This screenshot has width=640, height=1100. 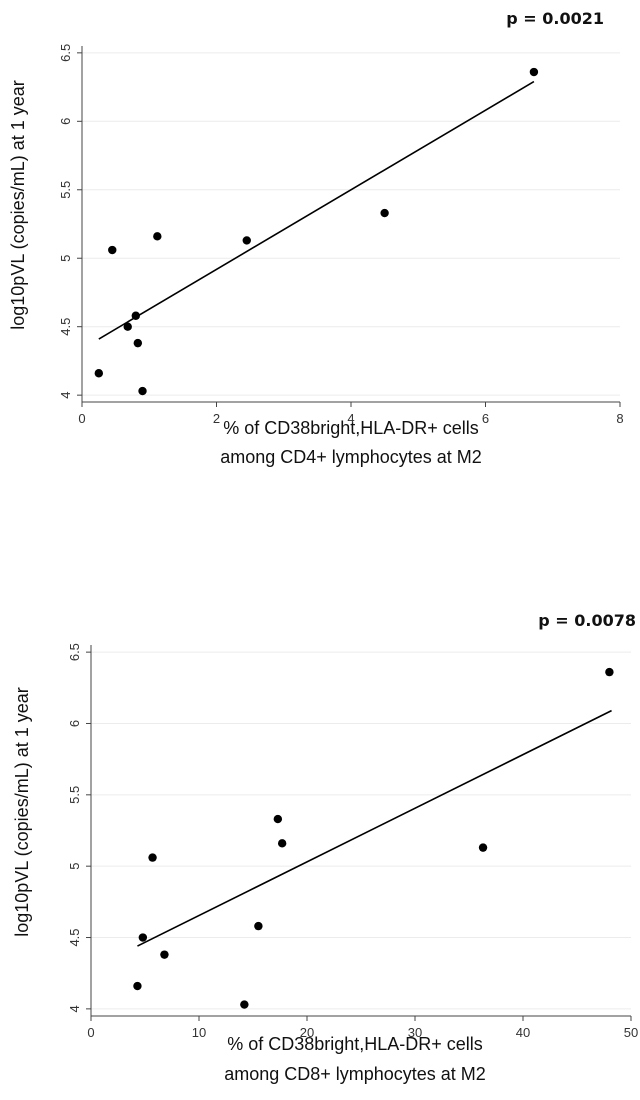 I want to click on x-tick-label: 10, so click(x=199, y=1032).